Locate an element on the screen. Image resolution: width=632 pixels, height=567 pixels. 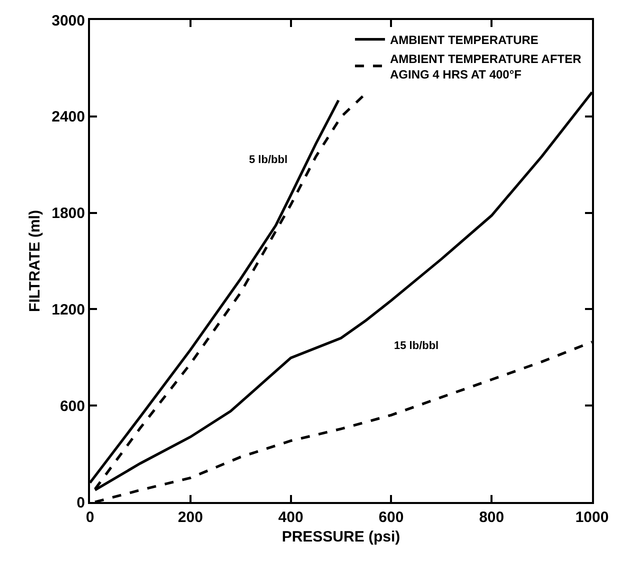
legend-label: AMBIENT TEMPERATURE is located at coordinates (464, 40).